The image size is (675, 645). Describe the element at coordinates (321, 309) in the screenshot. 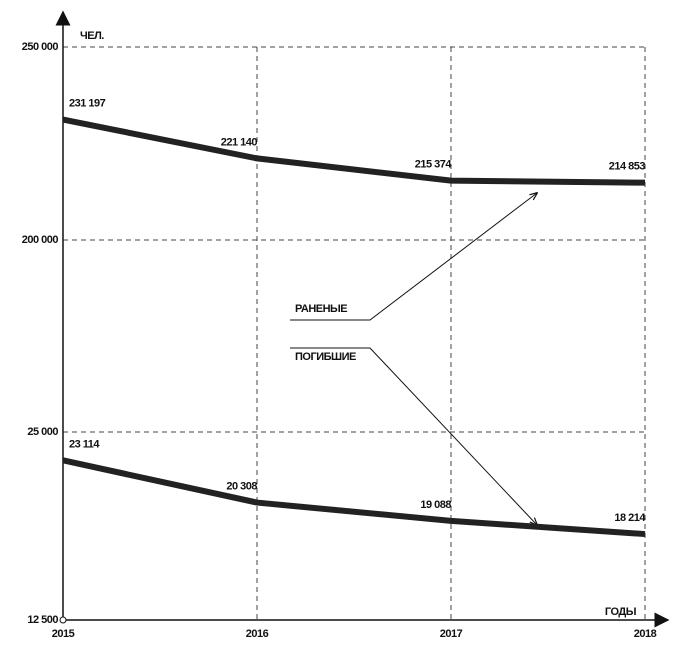

I see `series-label: РАНЕНЫЕ` at that location.